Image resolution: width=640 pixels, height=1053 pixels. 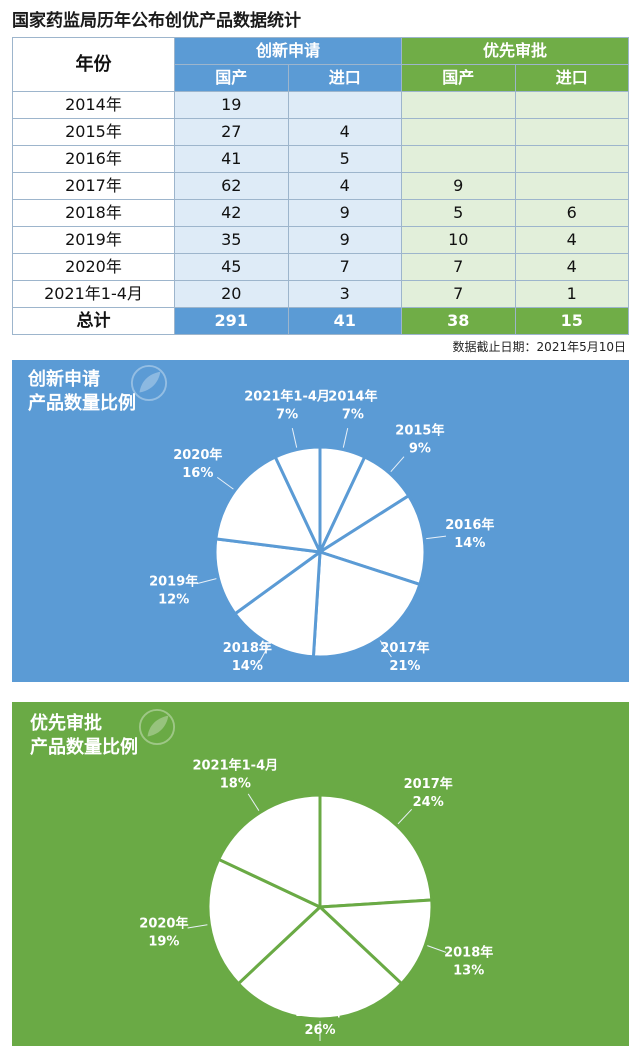 I want to click on table-row: 2015年 27 4, so click(x=320, y=132).